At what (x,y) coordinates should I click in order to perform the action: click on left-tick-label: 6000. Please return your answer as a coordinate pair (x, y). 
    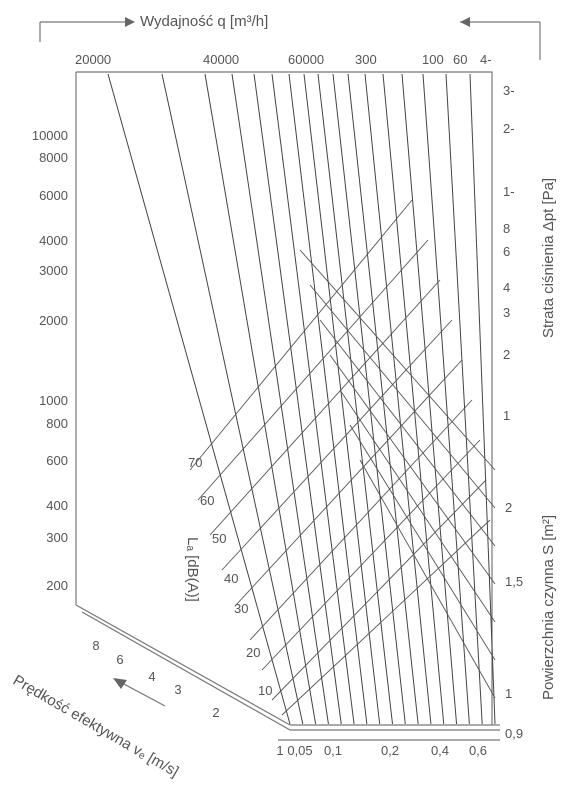
    Looking at the image, I should click on (53, 195).